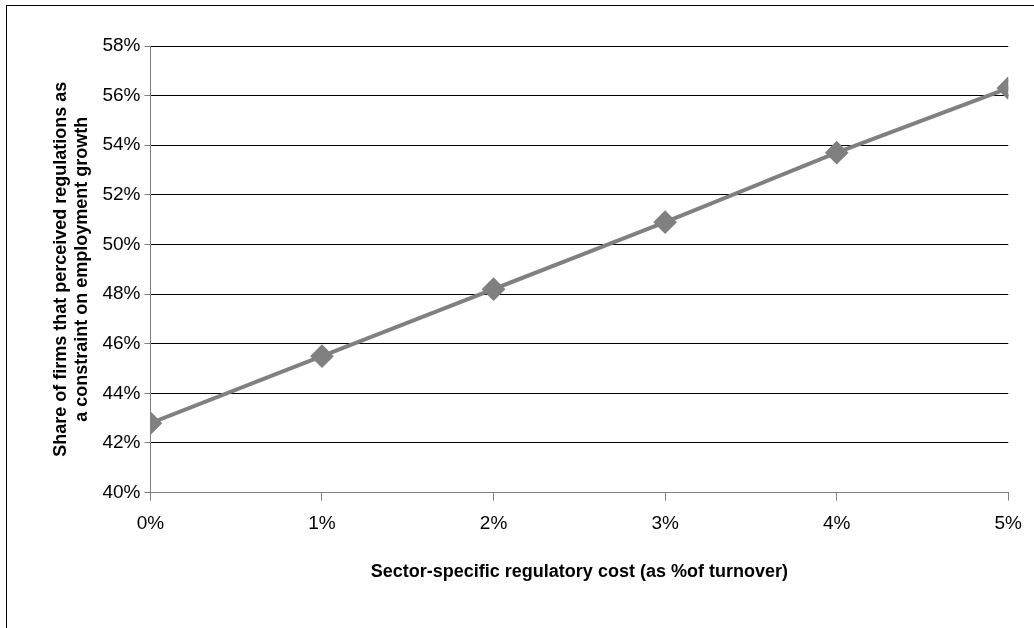  Describe the element at coordinates (1008, 523) in the screenshot. I see `x-tick-label: 5%` at that location.